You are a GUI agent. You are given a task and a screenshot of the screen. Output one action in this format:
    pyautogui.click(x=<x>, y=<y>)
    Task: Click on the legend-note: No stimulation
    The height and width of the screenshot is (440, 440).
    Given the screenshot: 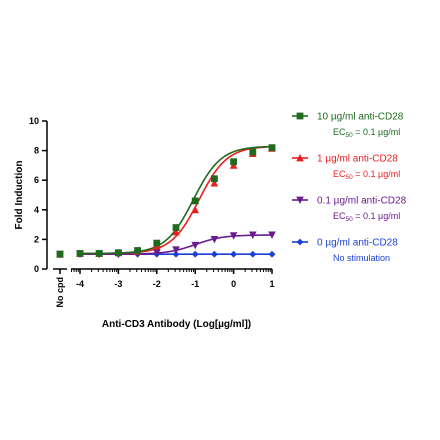 What is the action you would take?
    pyautogui.click(x=361, y=258)
    